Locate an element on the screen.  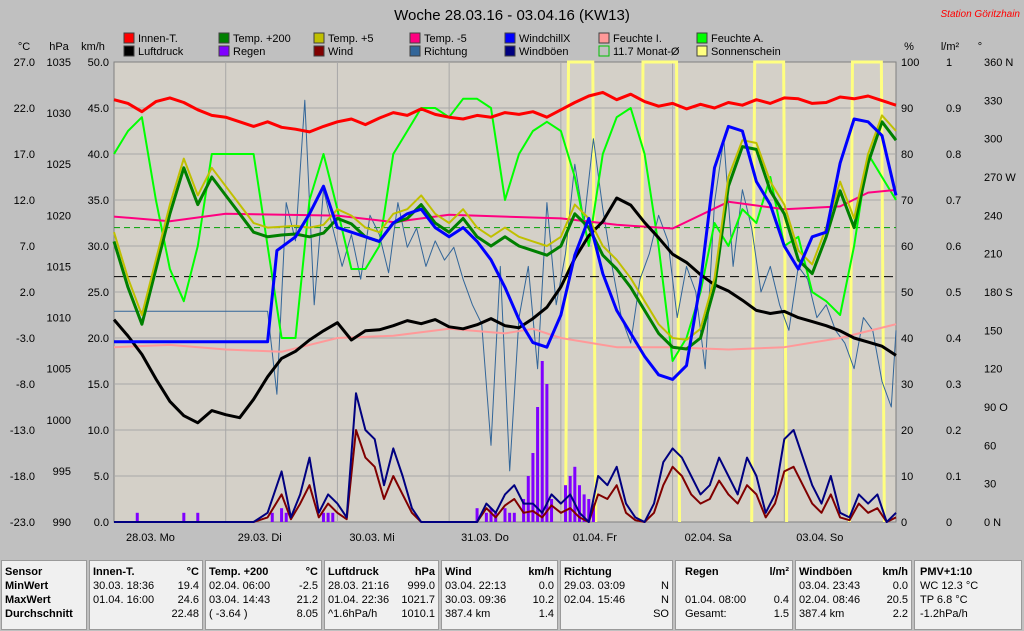
day-label: 01.04. Fr is located at coordinates (595, 538).